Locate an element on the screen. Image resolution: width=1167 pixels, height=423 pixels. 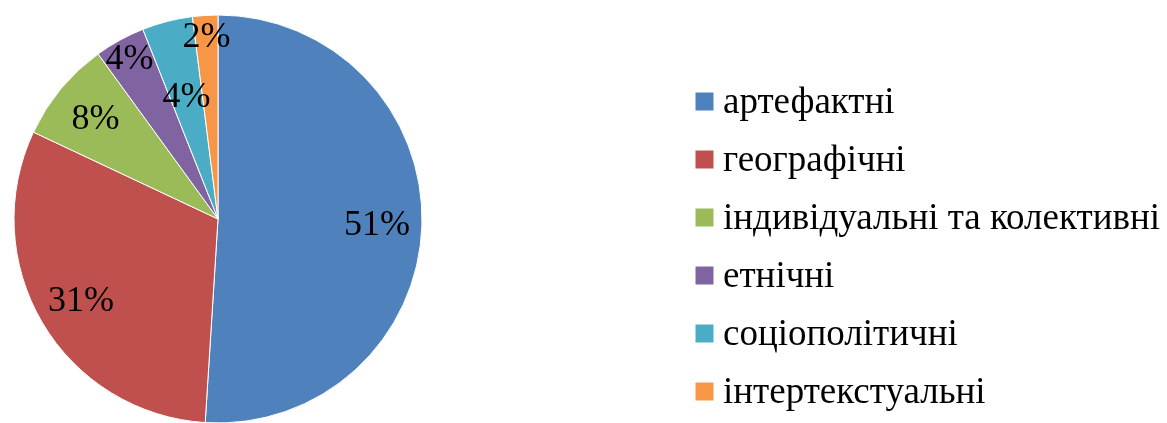
data-label: 8% is located at coordinates (95, 116).